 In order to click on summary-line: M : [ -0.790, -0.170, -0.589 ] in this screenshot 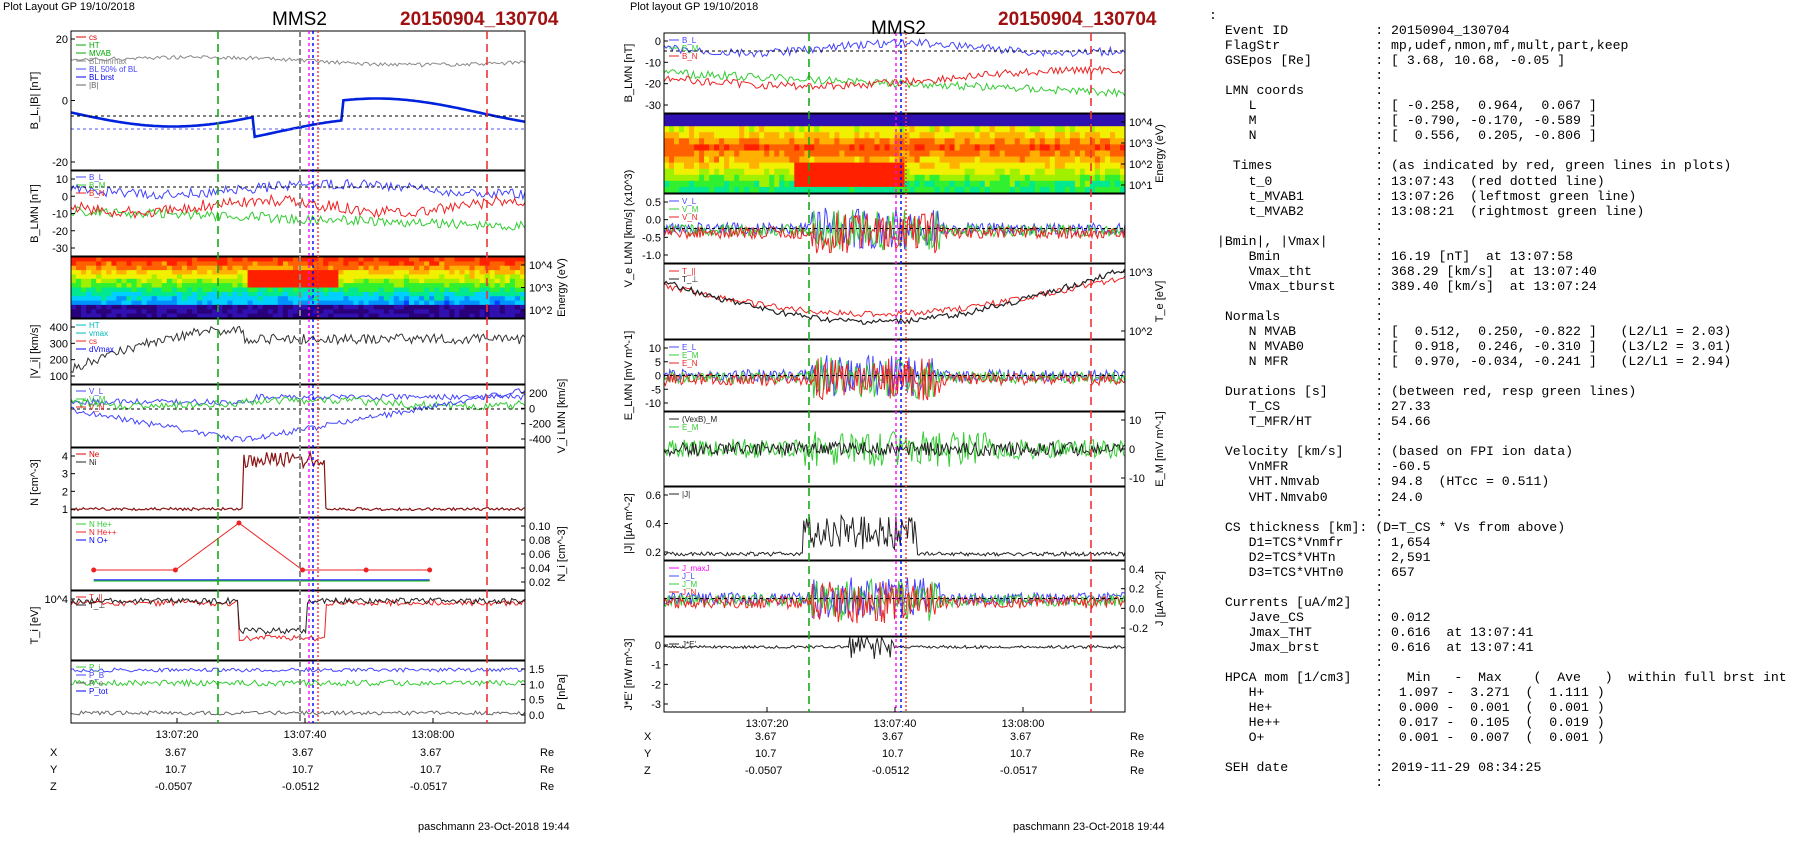, I will do `click(1403, 121)`.